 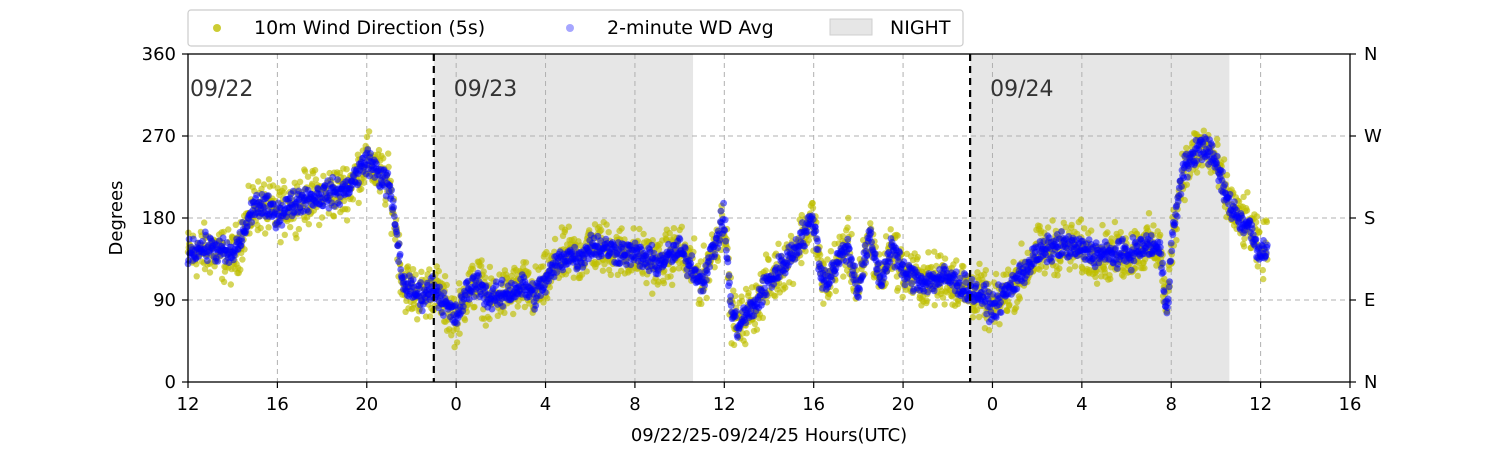 What do you see at coordinates (1021, 89) in the screenshot?
I see `date-label: 09/24` at bounding box center [1021, 89].